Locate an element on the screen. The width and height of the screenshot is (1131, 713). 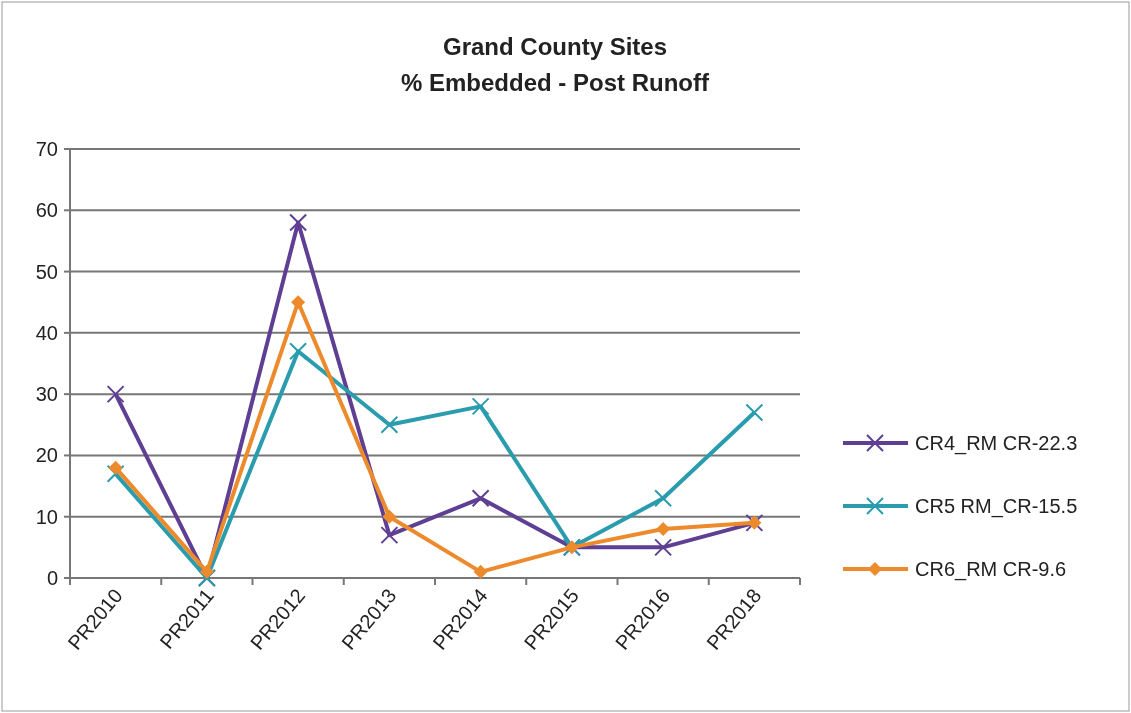
legend-label: CR4_RM CR-22.3 is located at coordinates (996, 443).